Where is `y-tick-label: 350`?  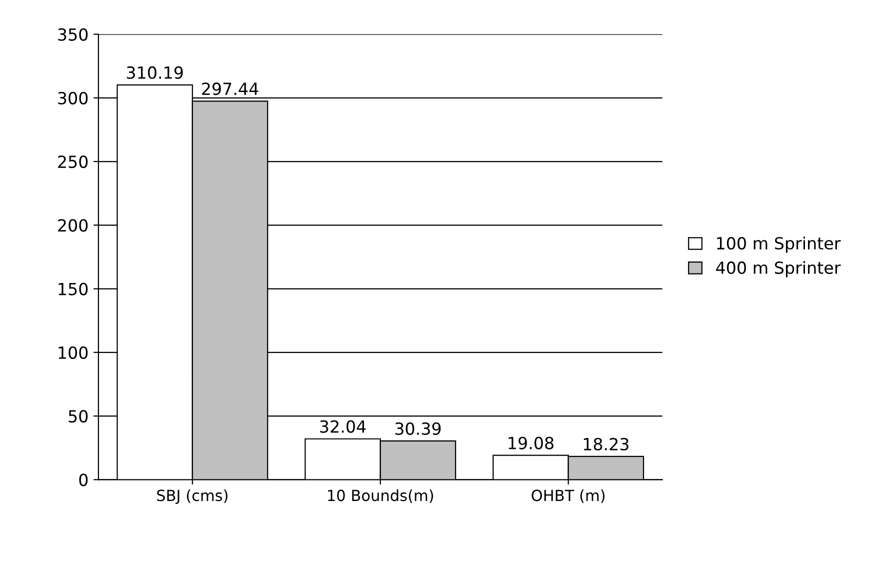
y-tick-label: 350 is located at coordinates (73, 34).